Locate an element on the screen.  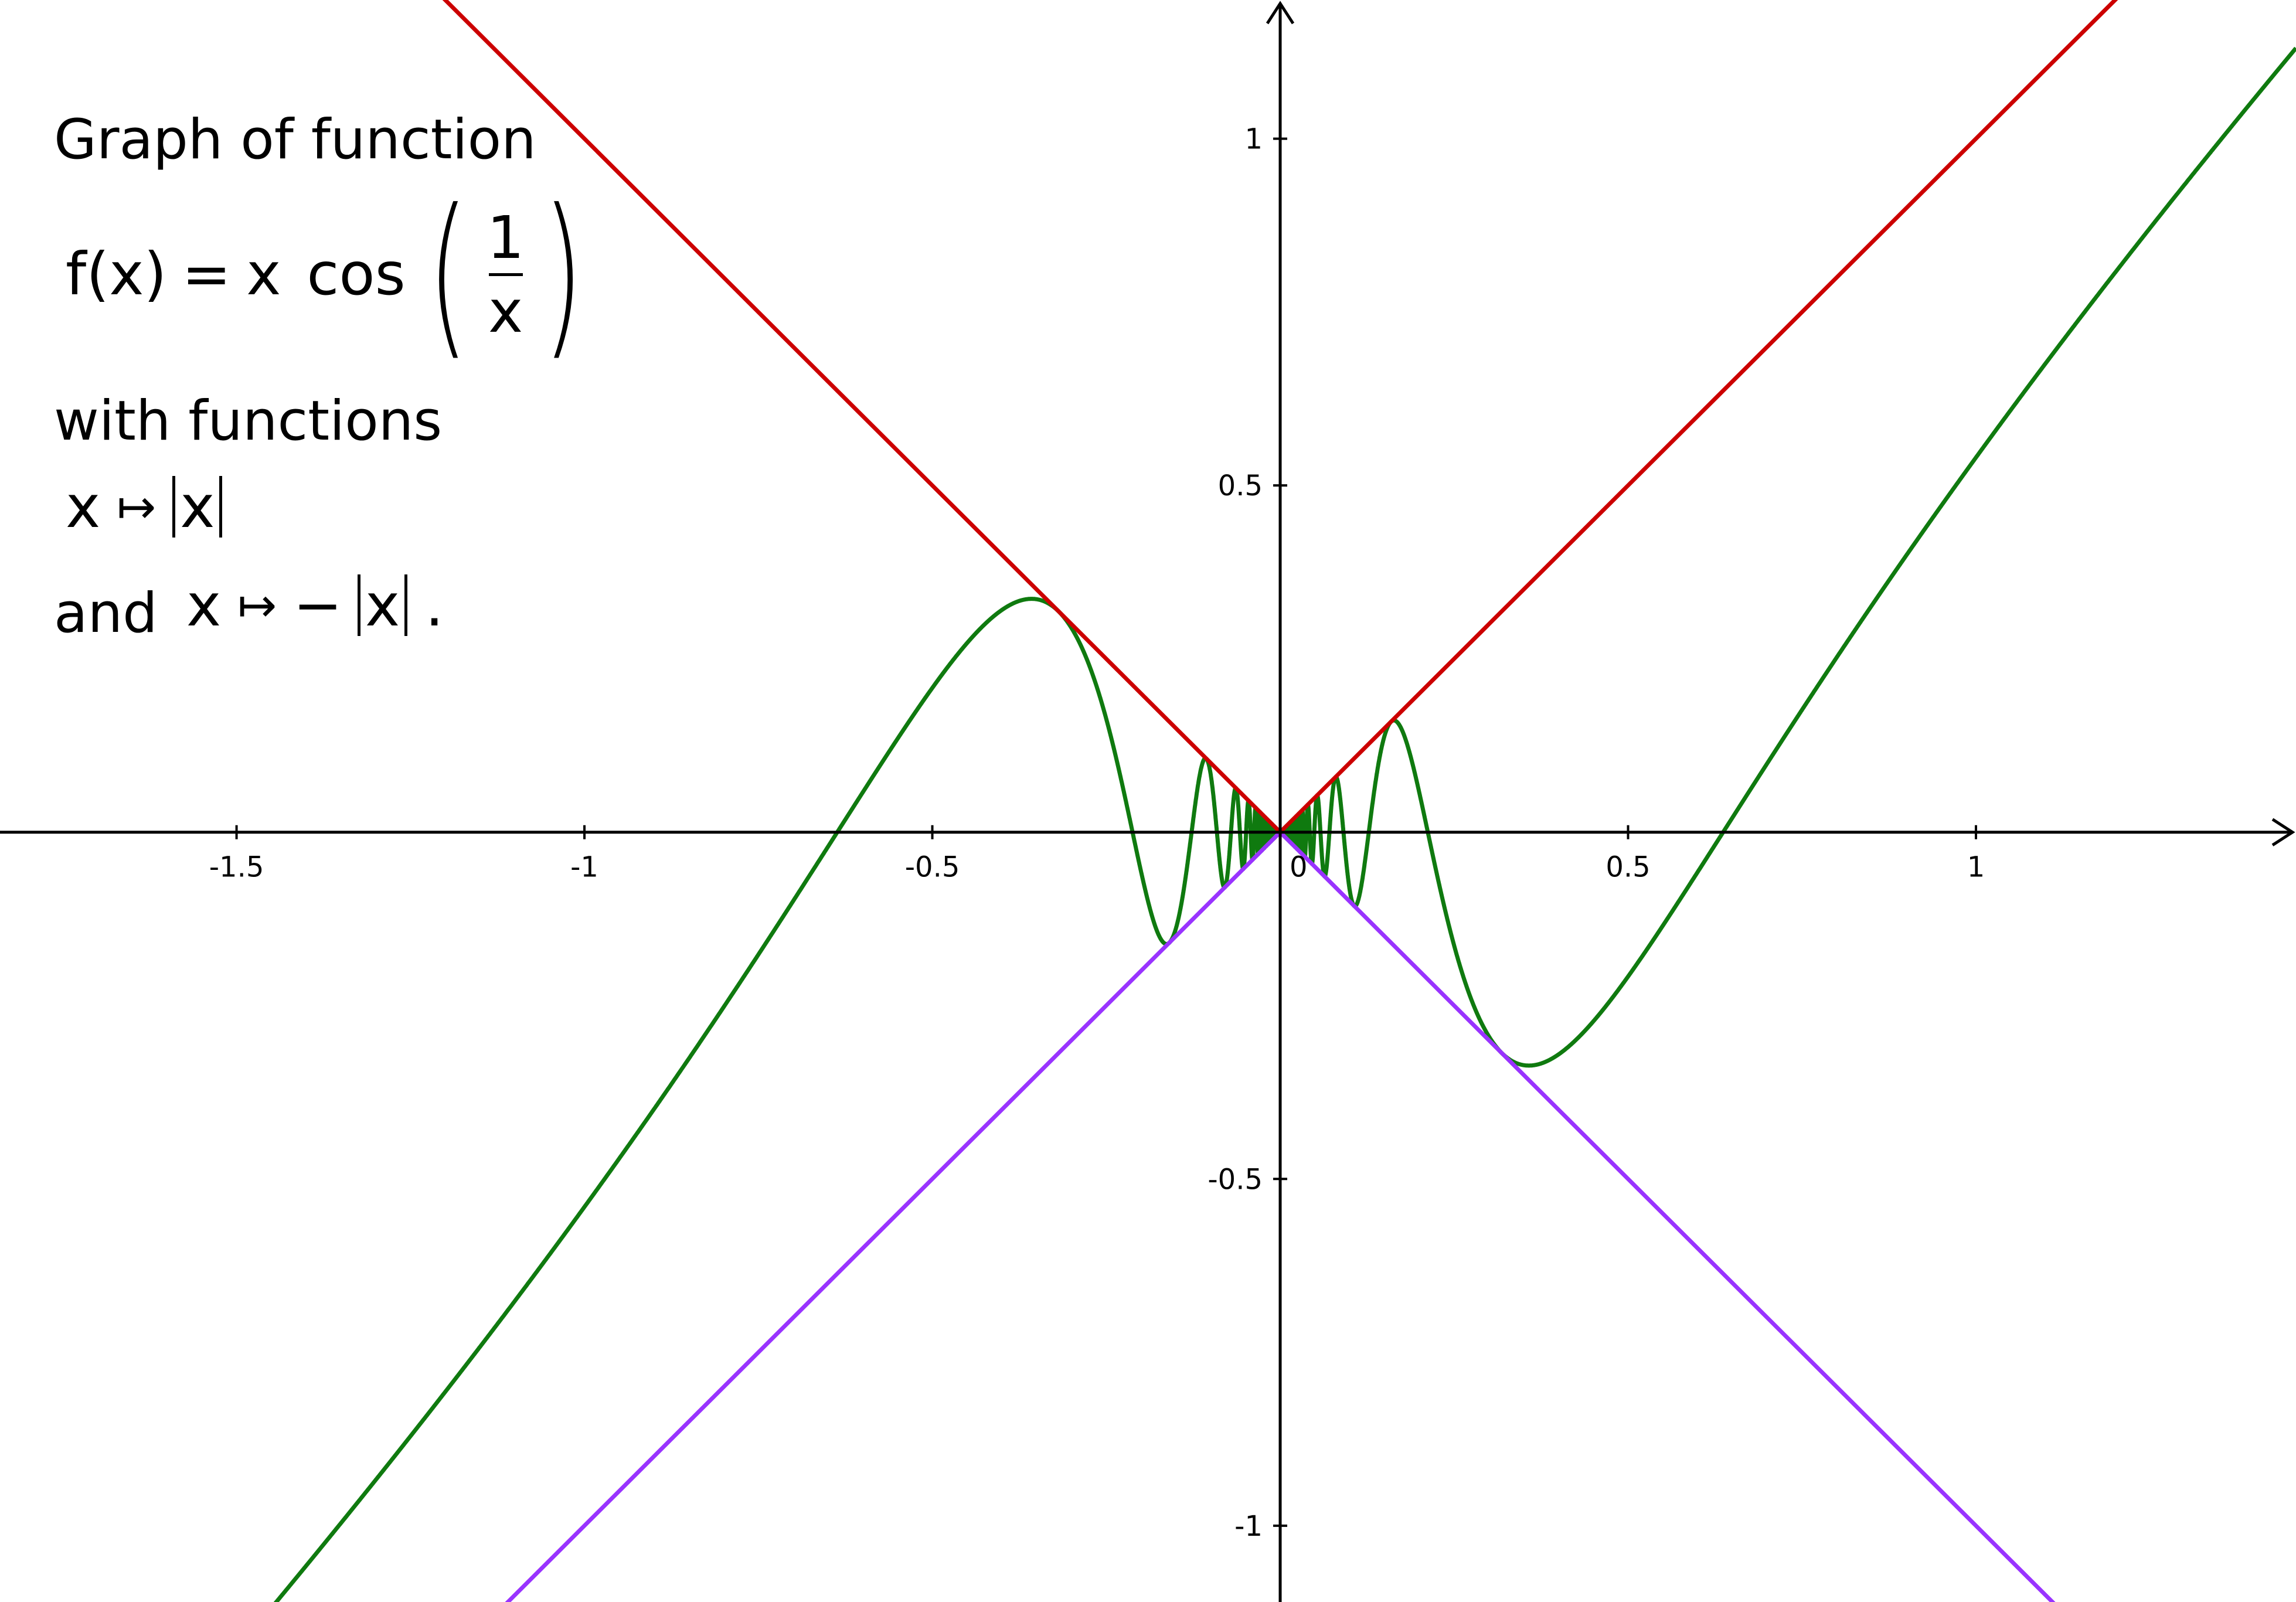
mapping-abs: x ↦ x is located at coordinates (144, 506).